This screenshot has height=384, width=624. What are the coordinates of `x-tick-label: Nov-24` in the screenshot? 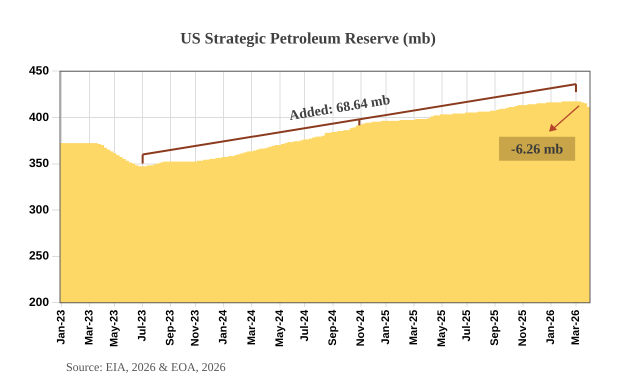 It's located at (360, 327).